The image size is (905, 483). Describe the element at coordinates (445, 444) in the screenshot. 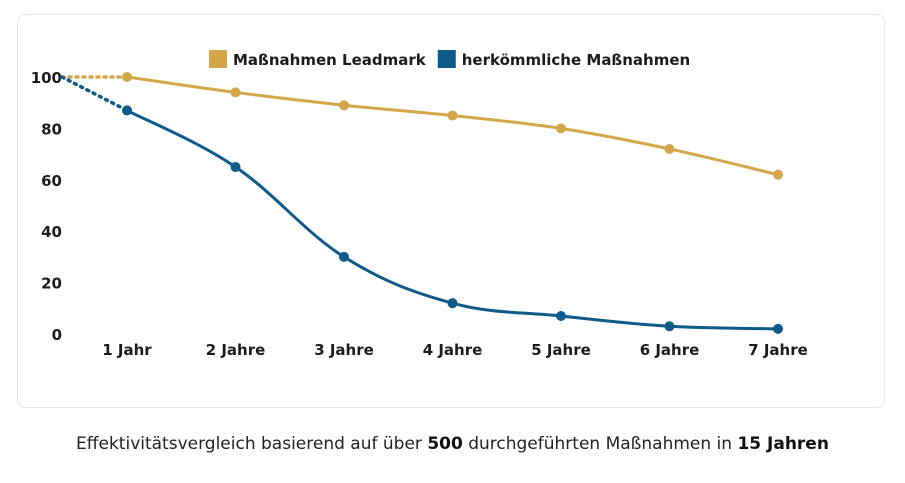

I see `caption-number-measures: 500` at that location.